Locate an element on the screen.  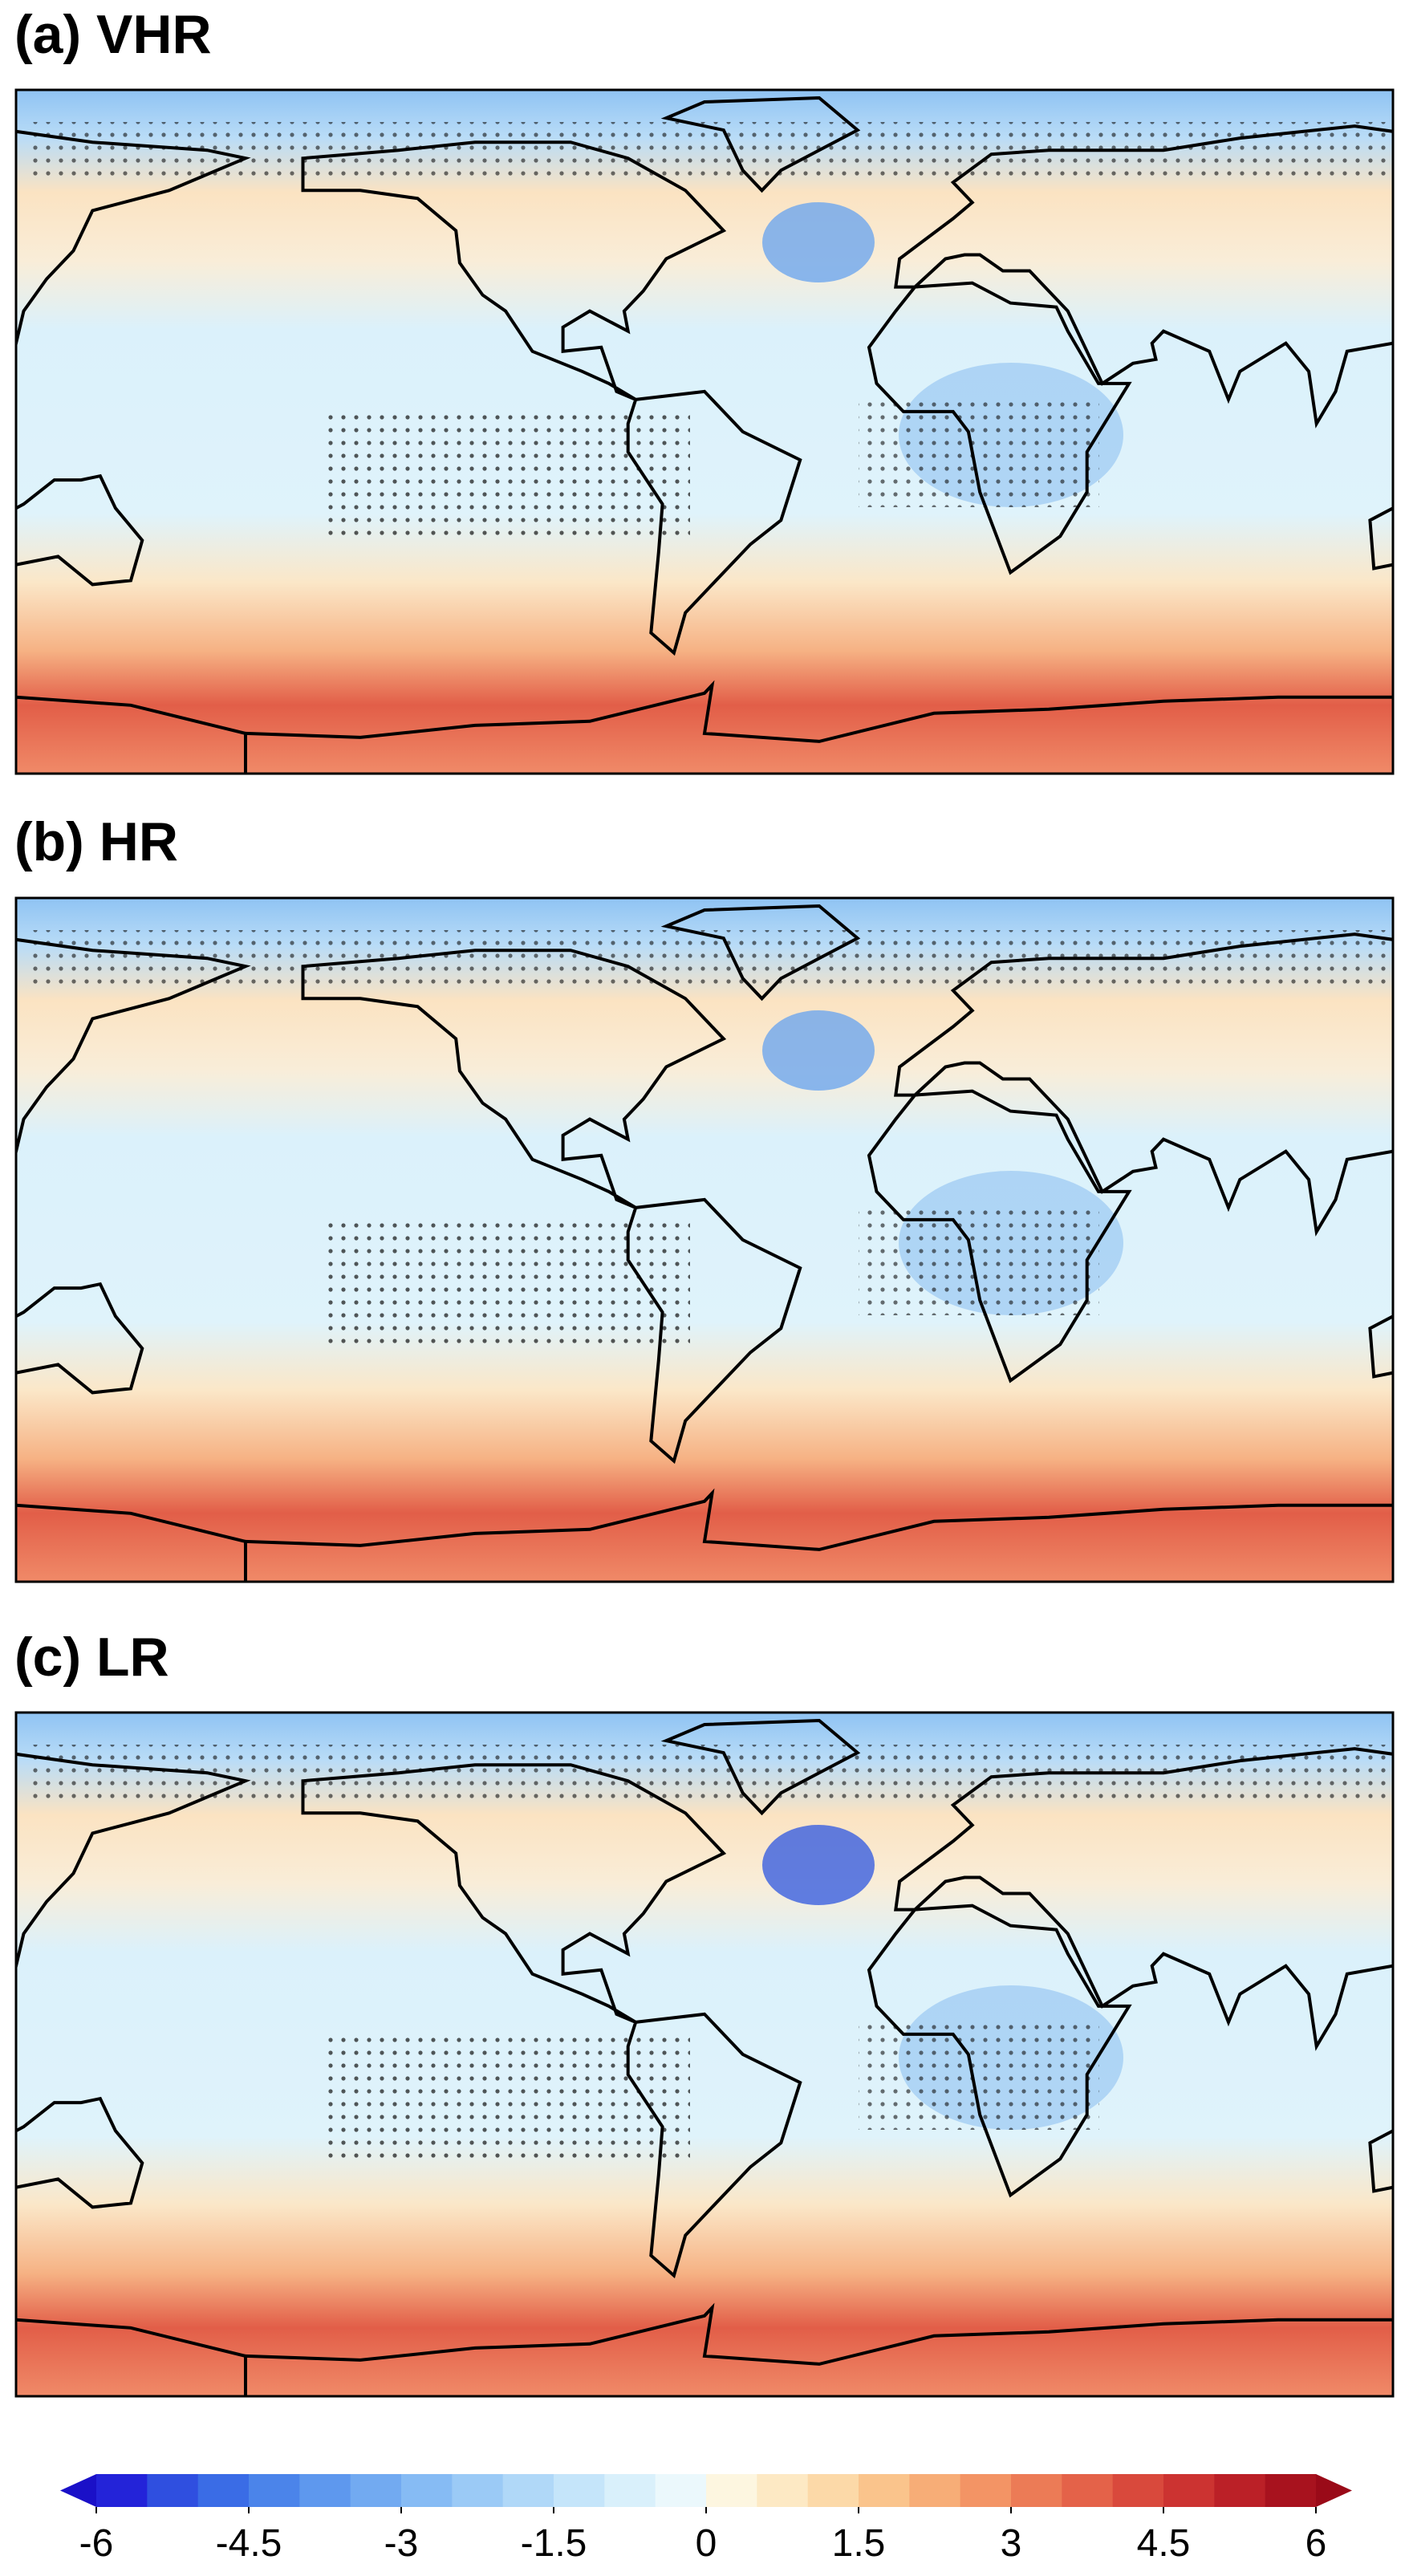
colorbar-extend-low is located at coordinates (78, 2490).